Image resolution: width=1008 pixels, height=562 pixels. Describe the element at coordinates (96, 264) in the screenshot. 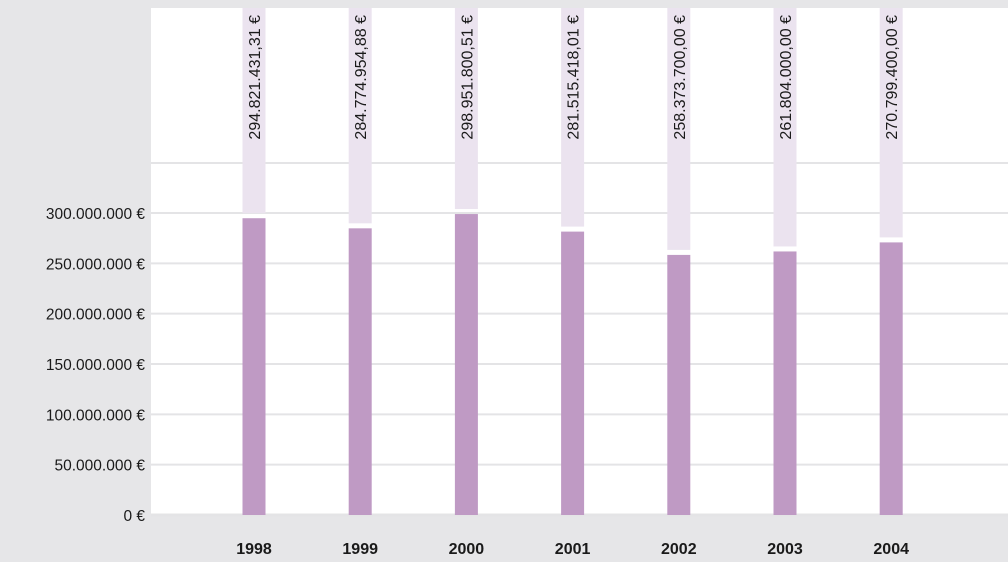

I see `y-tick-label: 250.000.000 €` at that location.